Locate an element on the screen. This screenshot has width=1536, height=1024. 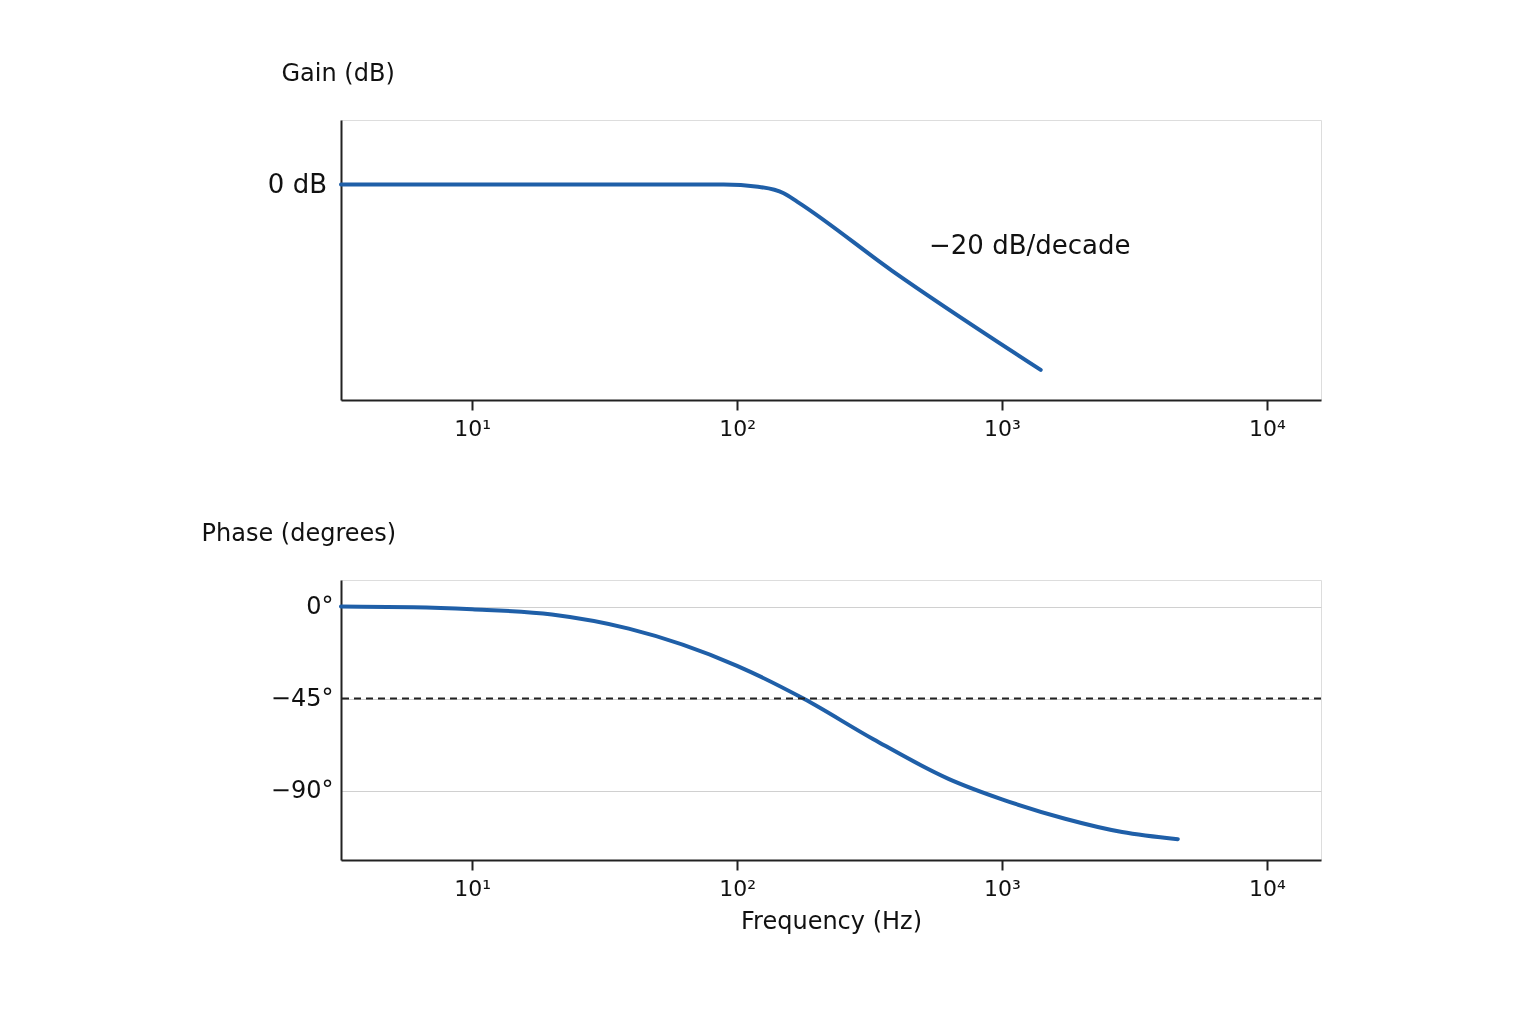
text: 0 dB is located at coordinates (297, 183).